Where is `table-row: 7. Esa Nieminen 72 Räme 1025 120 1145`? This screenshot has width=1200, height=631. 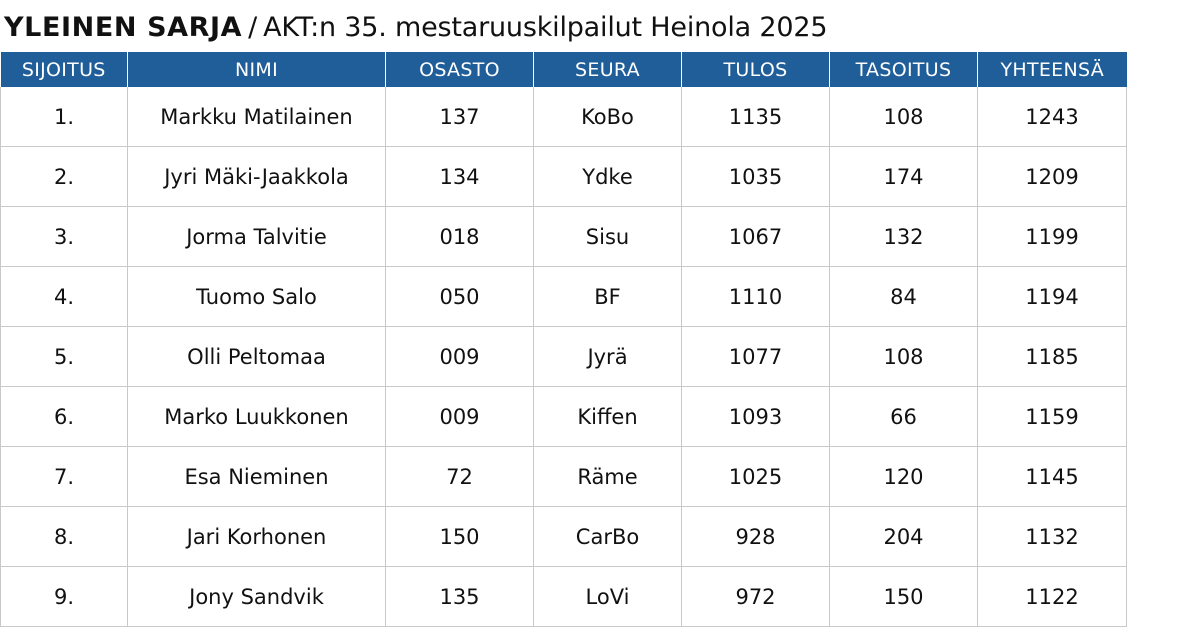
table-row: 7. Esa Nieminen 72 Räme 1025 120 1145 is located at coordinates (563, 476).